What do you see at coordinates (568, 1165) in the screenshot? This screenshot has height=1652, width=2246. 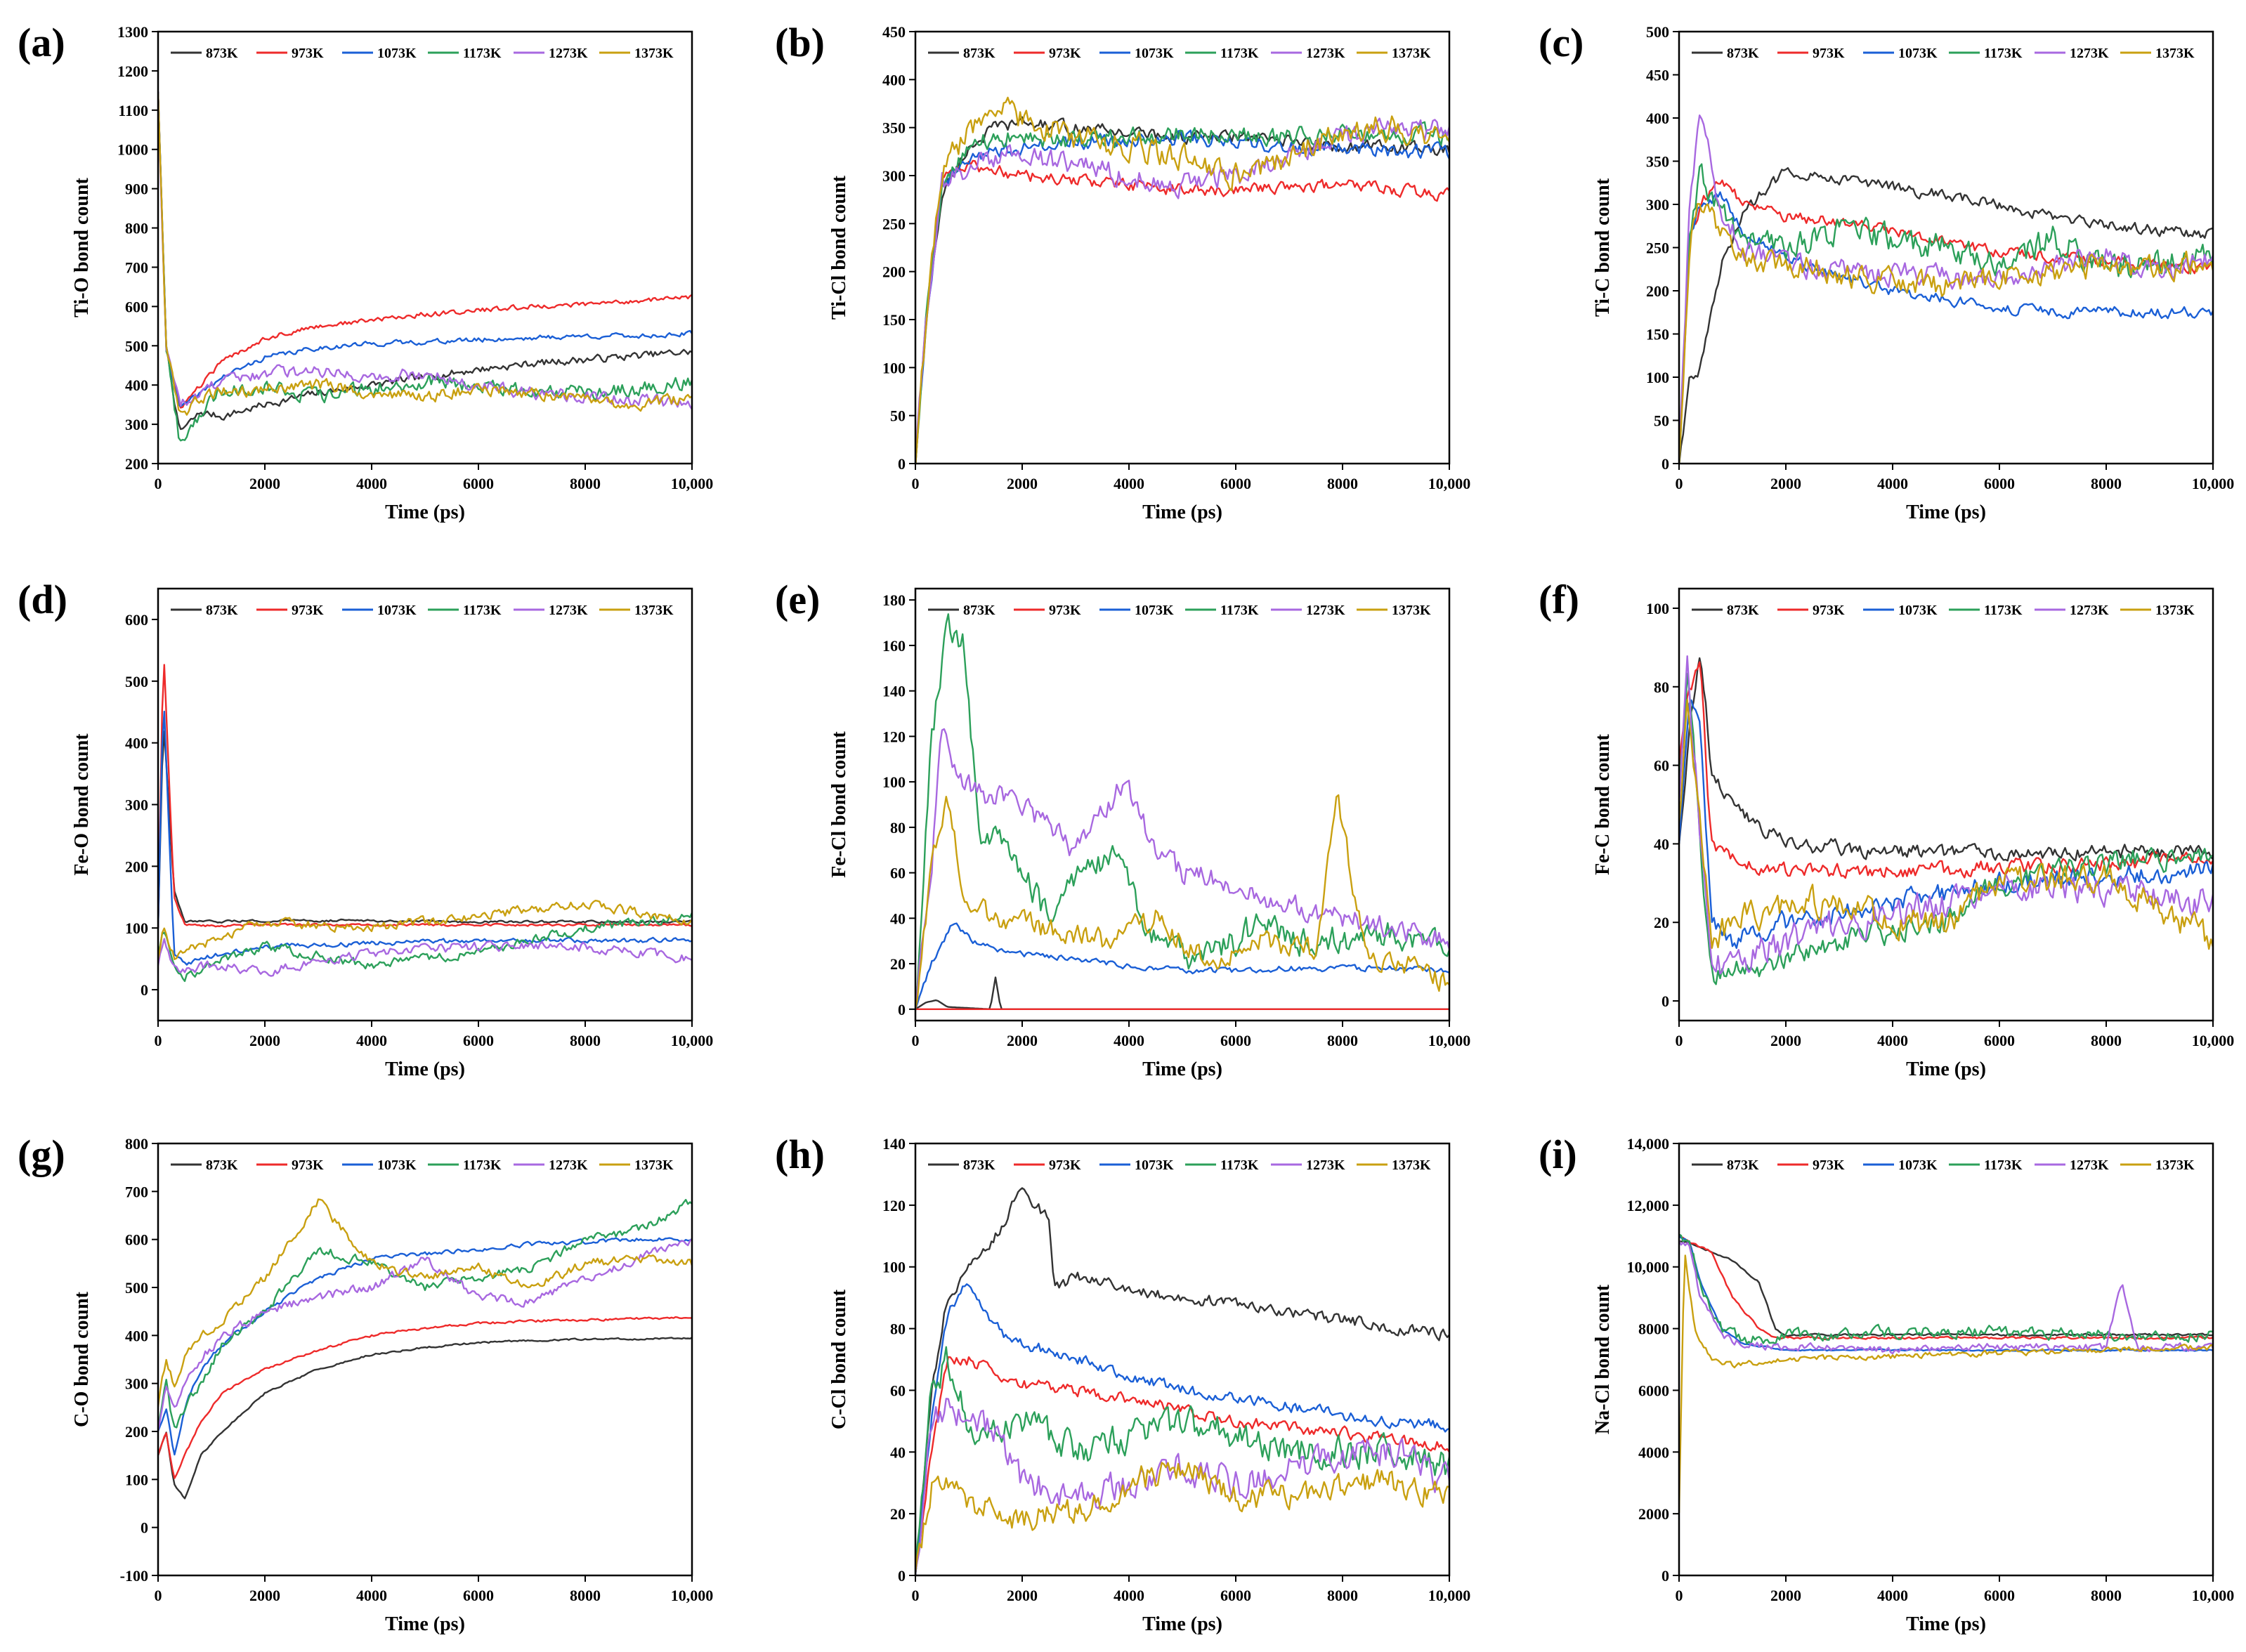 I see `legend-label-g-1273k: 1273K` at bounding box center [568, 1165].